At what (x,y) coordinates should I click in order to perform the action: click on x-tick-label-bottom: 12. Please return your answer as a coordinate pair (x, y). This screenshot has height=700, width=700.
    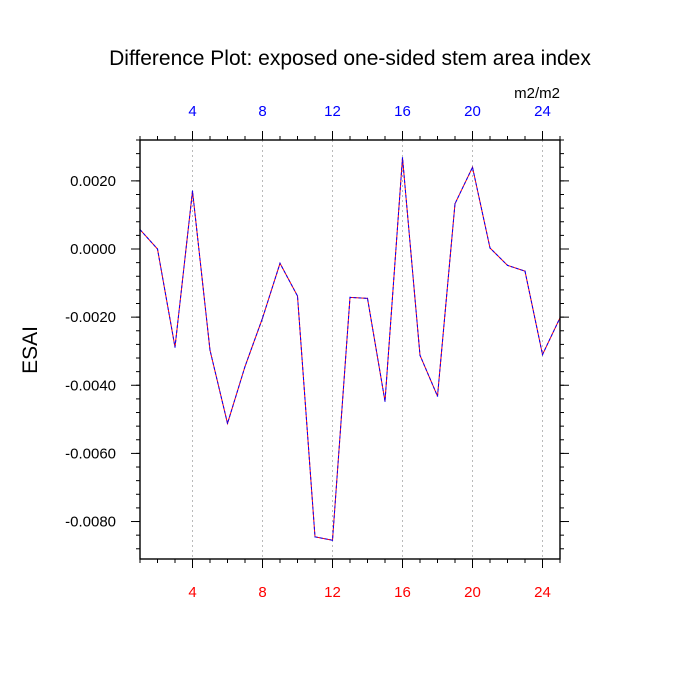
    Looking at the image, I should click on (332, 592).